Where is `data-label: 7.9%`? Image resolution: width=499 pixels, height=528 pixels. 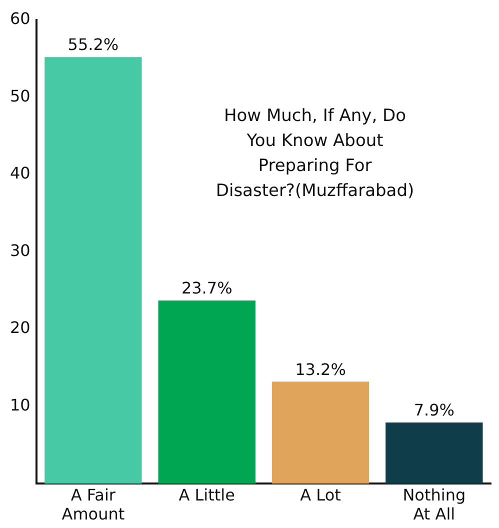
data-label: 7.9% is located at coordinates (434, 410).